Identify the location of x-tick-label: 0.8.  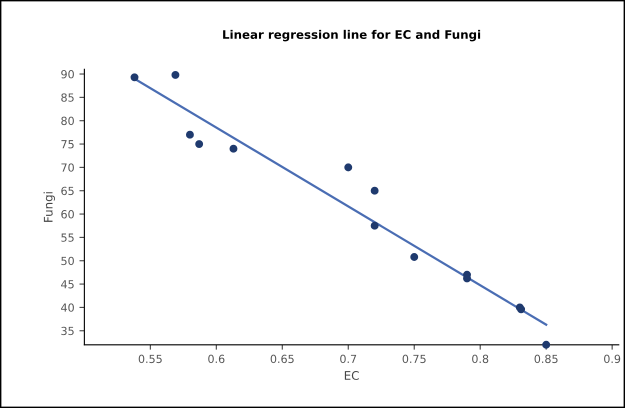
(480, 359).